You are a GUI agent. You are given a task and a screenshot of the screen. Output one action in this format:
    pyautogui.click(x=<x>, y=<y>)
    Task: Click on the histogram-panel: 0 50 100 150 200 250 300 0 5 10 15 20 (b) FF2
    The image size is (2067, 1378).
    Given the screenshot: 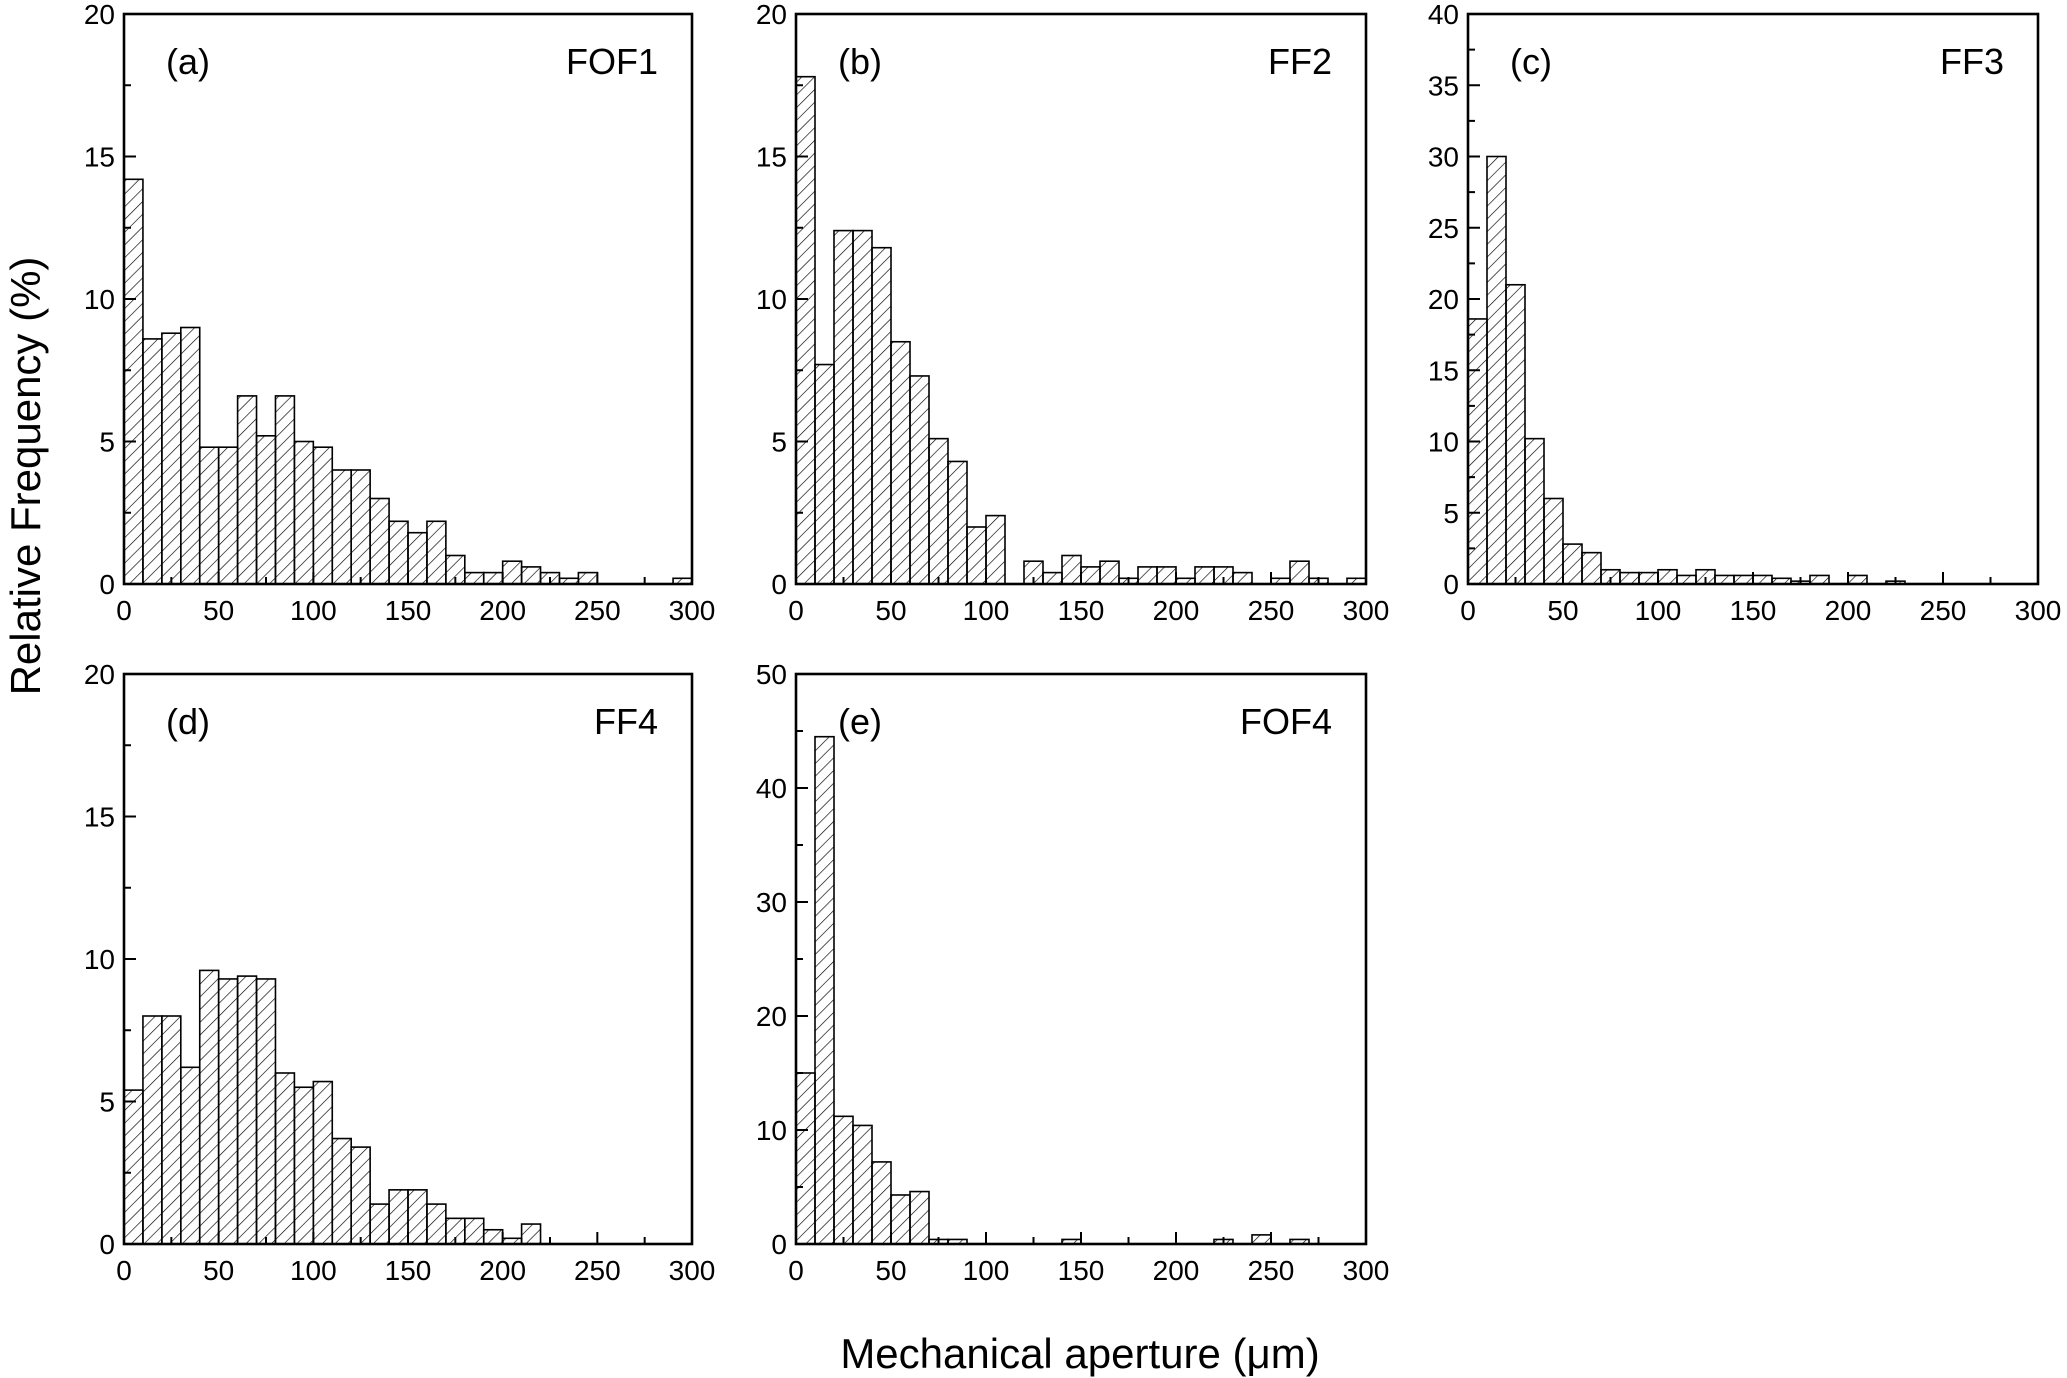 What is the action you would take?
    pyautogui.click(x=1073, y=313)
    